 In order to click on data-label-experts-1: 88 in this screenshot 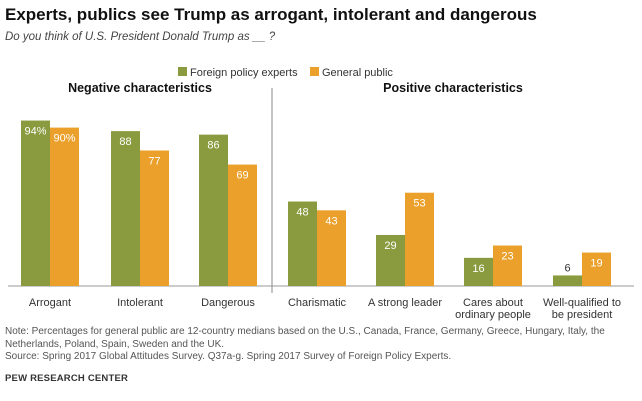, I will do `click(125, 142)`.